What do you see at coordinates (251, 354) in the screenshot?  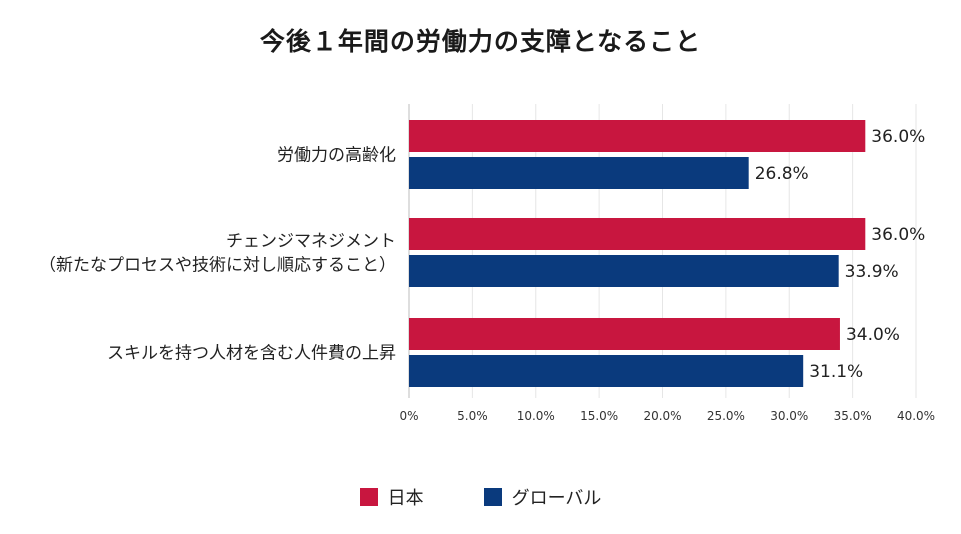 I see `category-label: スキルを持つ人材を含む人件費の上昇` at bounding box center [251, 354].